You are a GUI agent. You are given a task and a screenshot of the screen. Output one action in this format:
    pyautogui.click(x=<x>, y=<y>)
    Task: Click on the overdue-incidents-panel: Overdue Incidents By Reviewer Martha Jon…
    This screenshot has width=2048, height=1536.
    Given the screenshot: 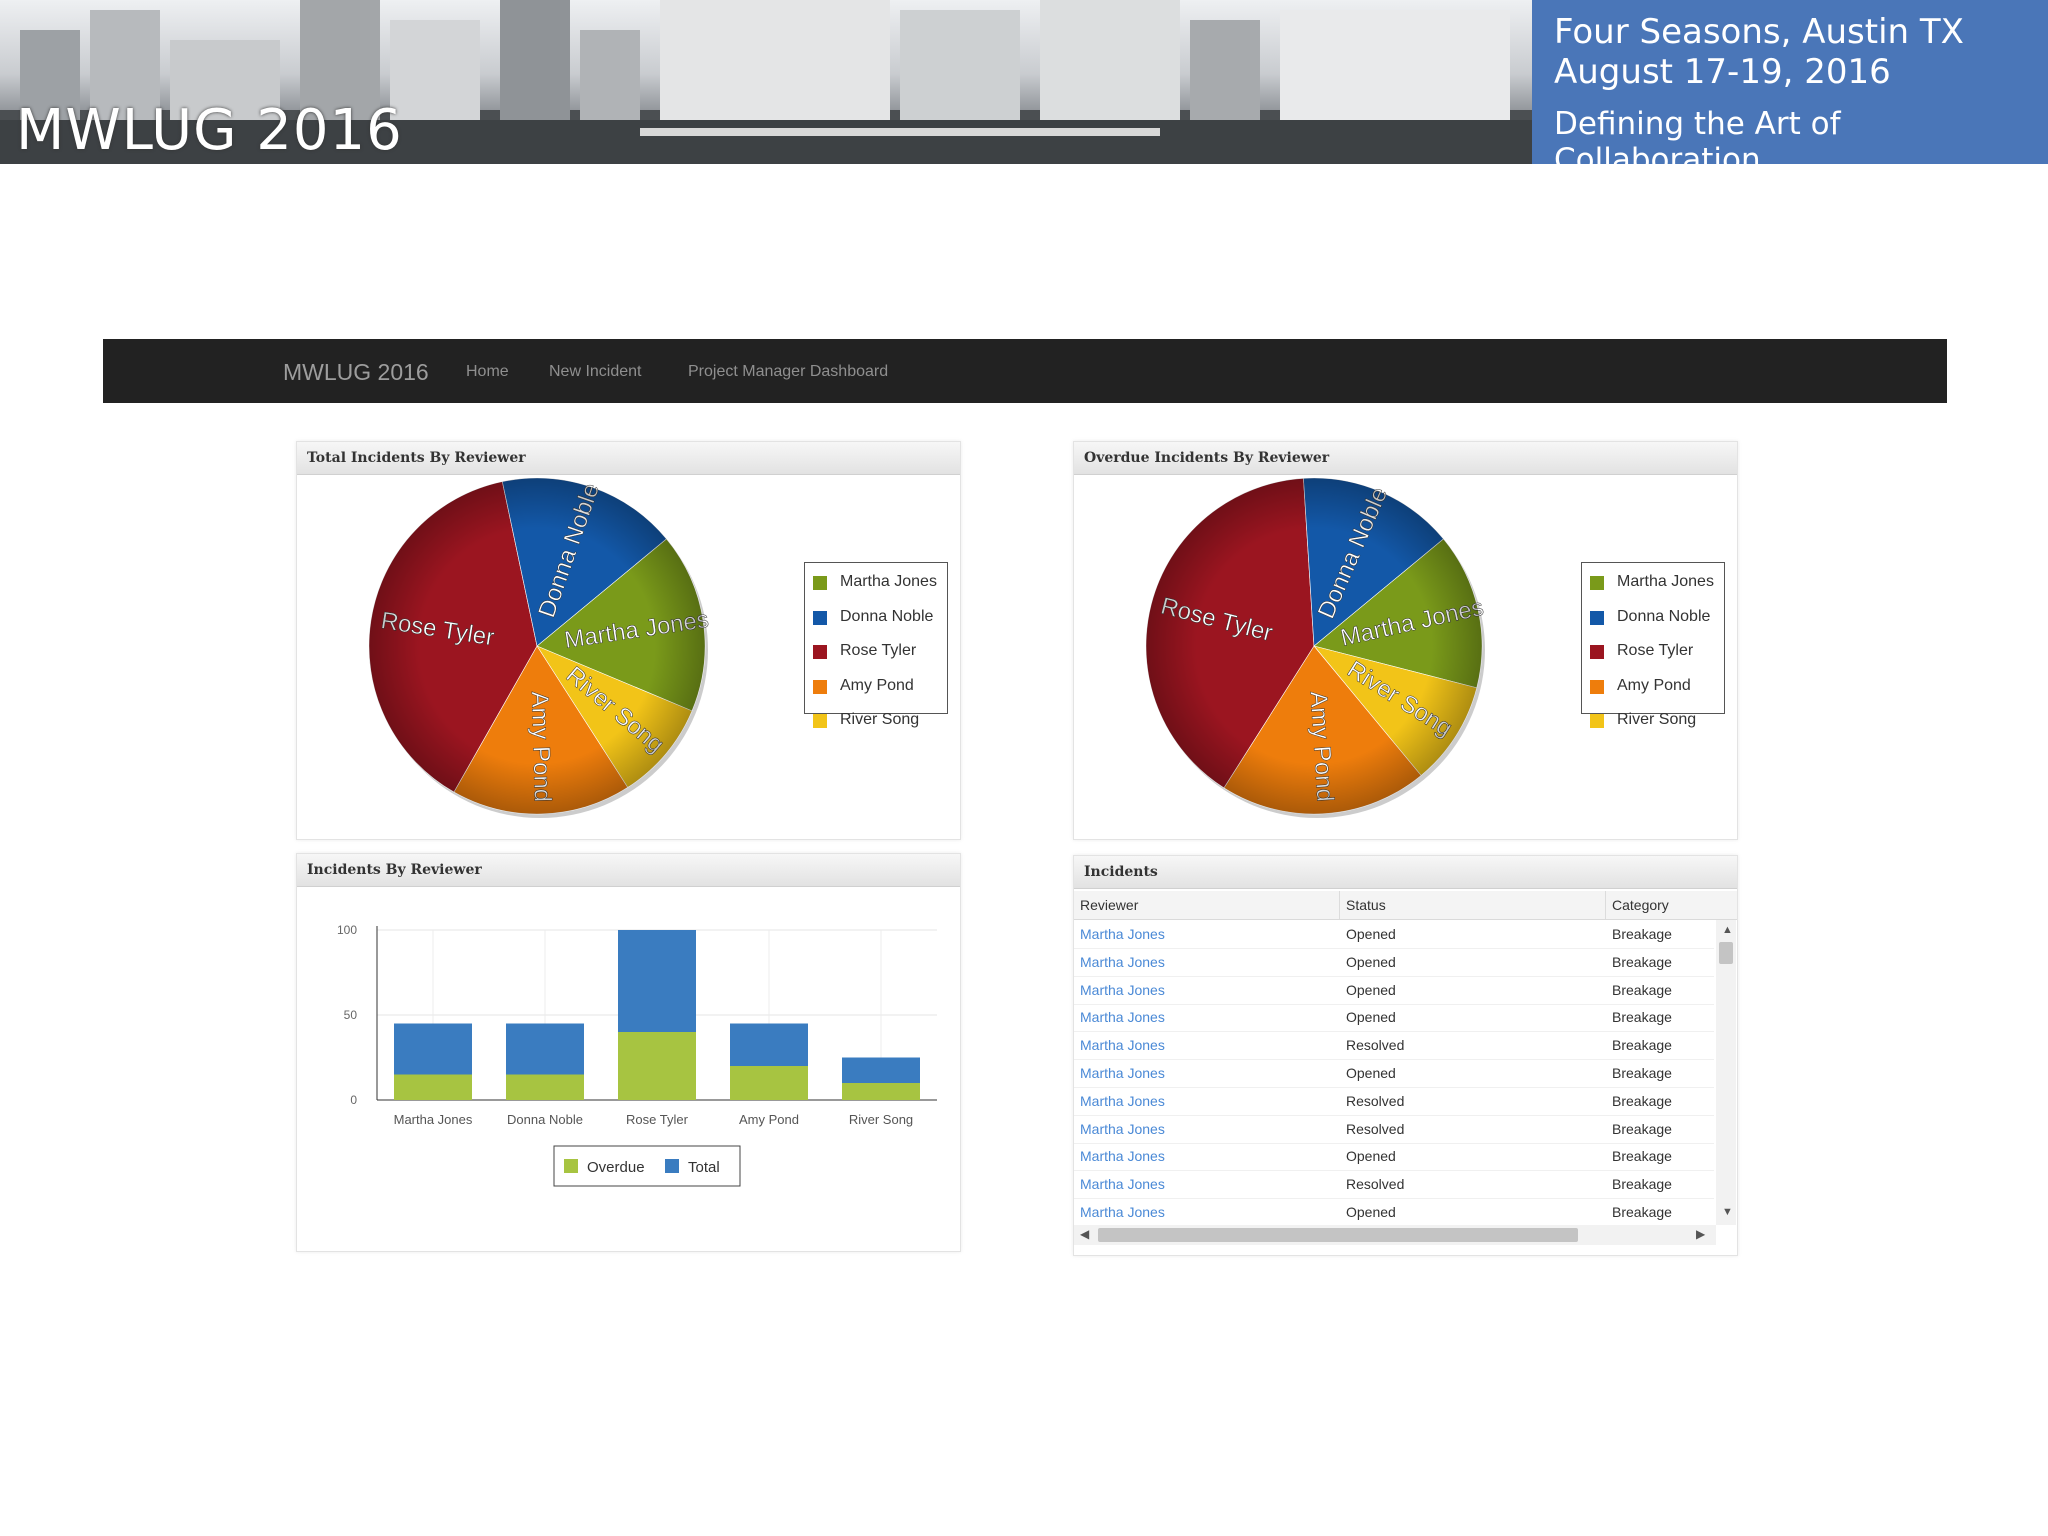 What is the action you would take?
    pyautogui.click(x=1405, y=640)
    